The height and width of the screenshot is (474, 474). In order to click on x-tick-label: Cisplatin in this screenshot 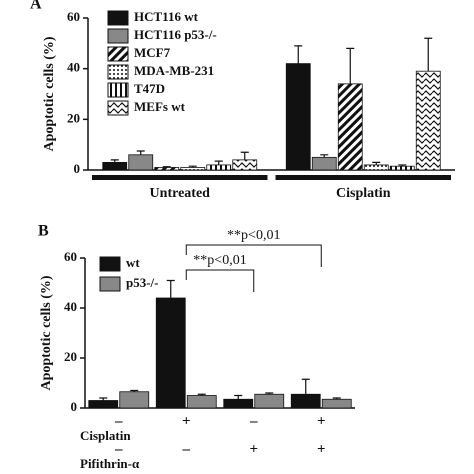, I will do `click(363, 193)`.